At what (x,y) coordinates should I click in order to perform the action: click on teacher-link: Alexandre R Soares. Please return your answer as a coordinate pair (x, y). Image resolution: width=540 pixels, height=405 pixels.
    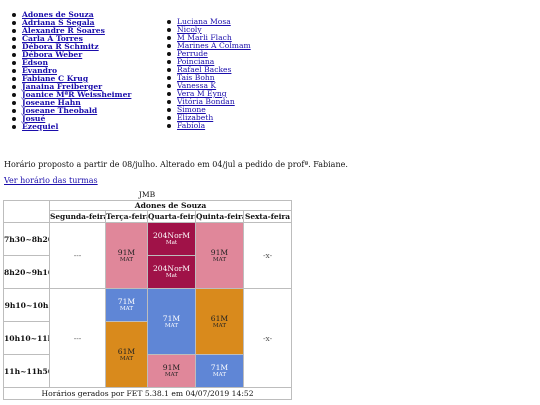
    Looking at the image, I should click on (63, 30).